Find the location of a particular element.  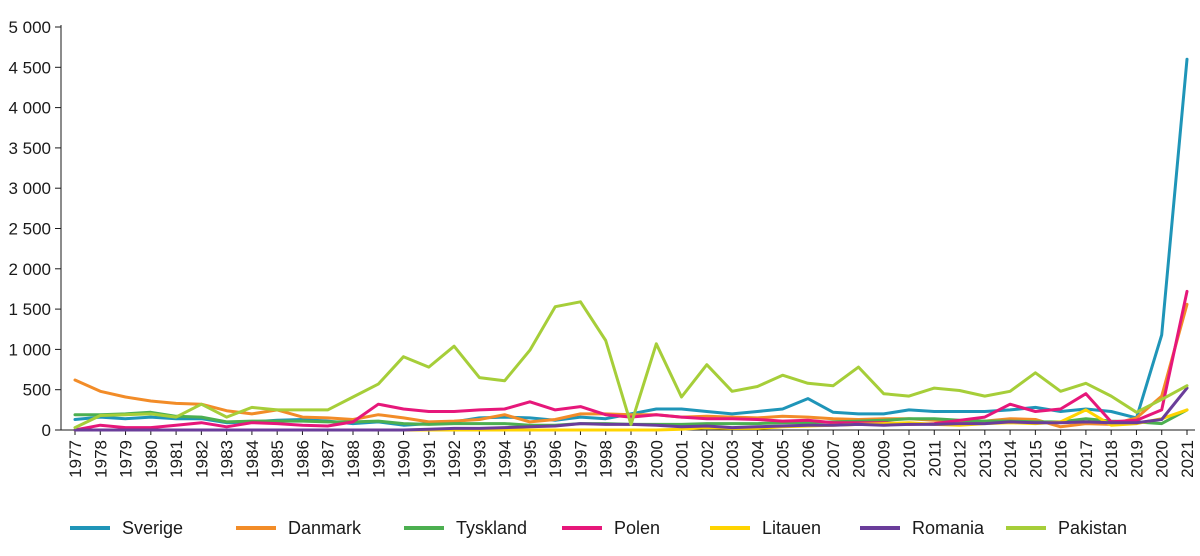

legend-label-tyskland: Tyskland is located at coordinates (491, 528).